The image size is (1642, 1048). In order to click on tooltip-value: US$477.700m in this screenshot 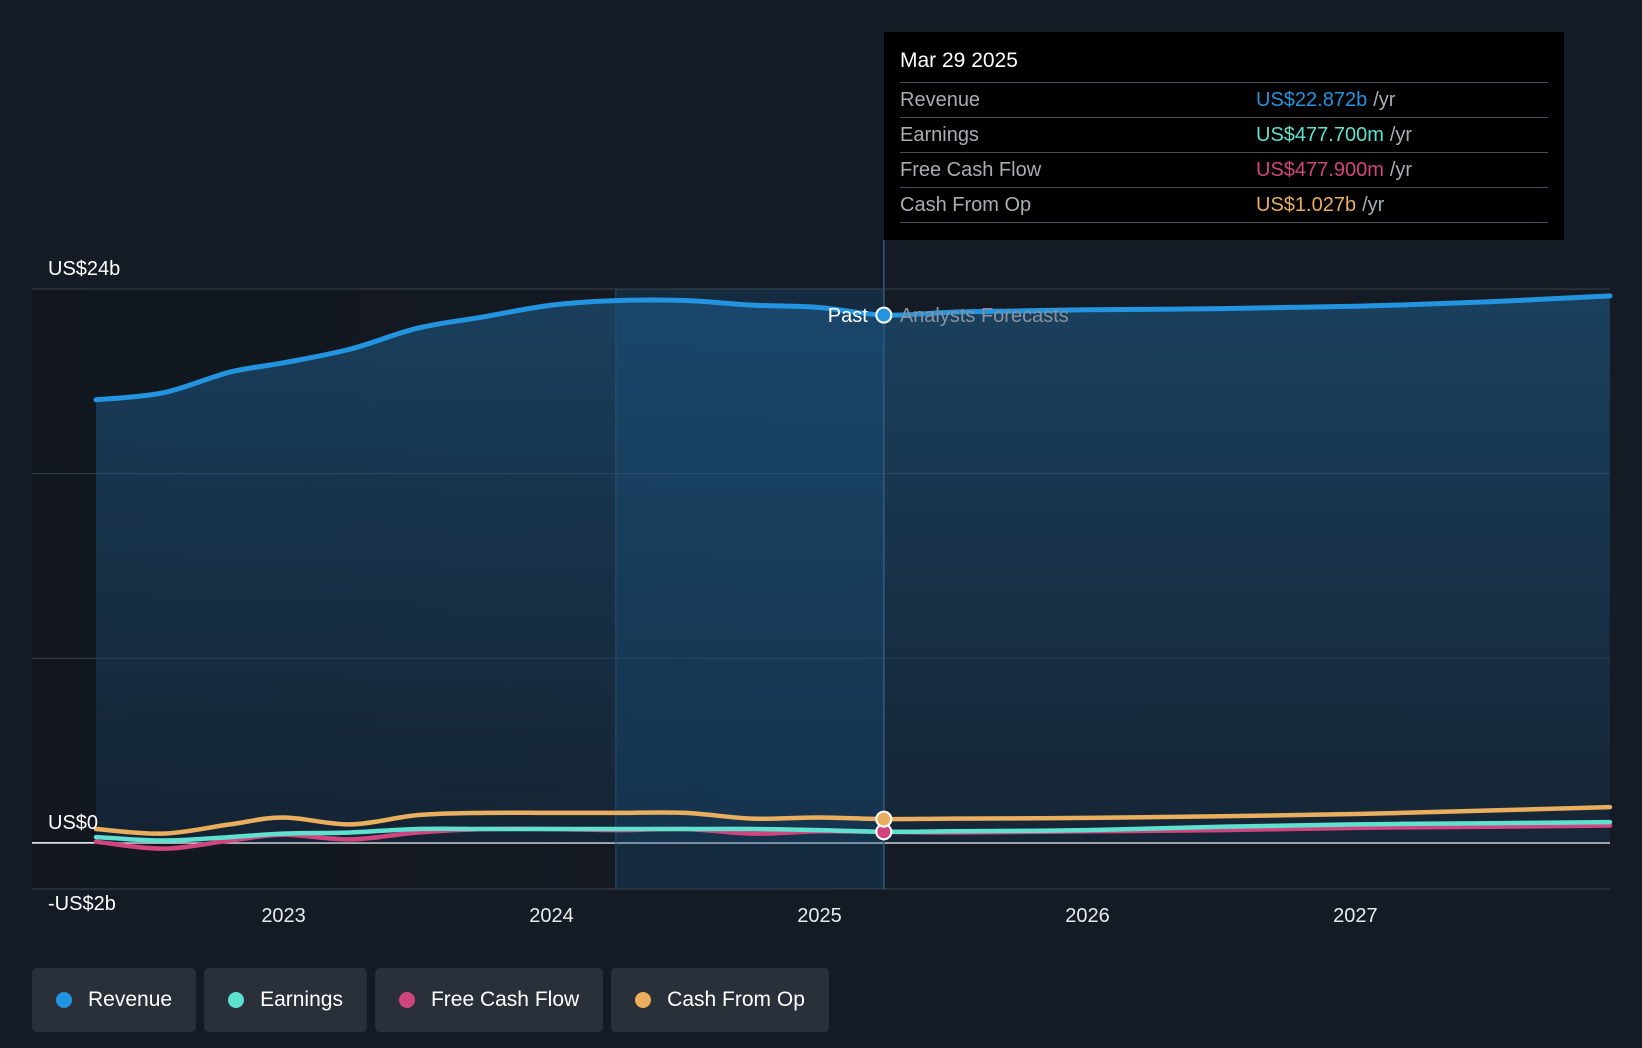, I will do `click(1320, 135)`.